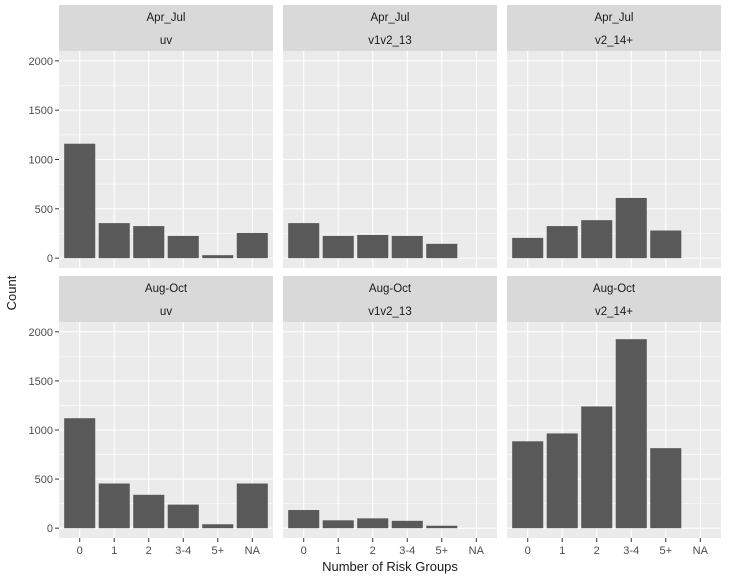 The image size is (731, 587). I want to click on facet-panel: Apr_Jul v1v2_13, so click(390, 136).